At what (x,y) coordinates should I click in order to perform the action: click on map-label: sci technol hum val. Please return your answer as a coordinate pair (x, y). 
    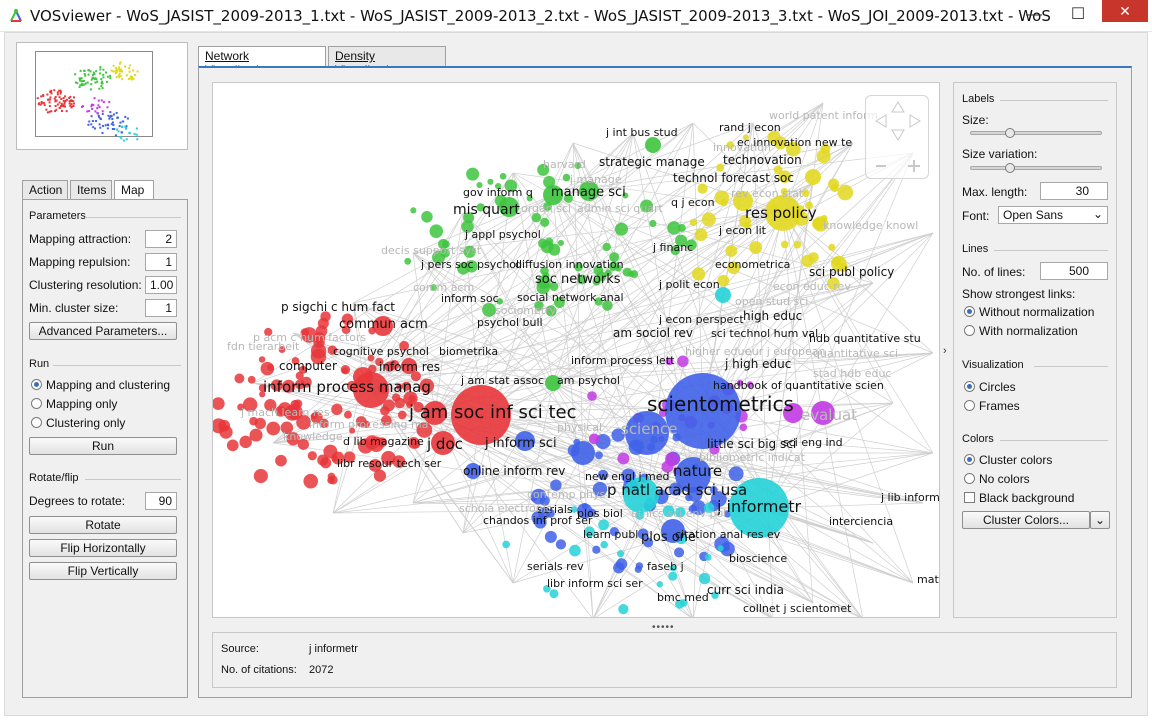
    Looking at the image, I should click on (765, 333).